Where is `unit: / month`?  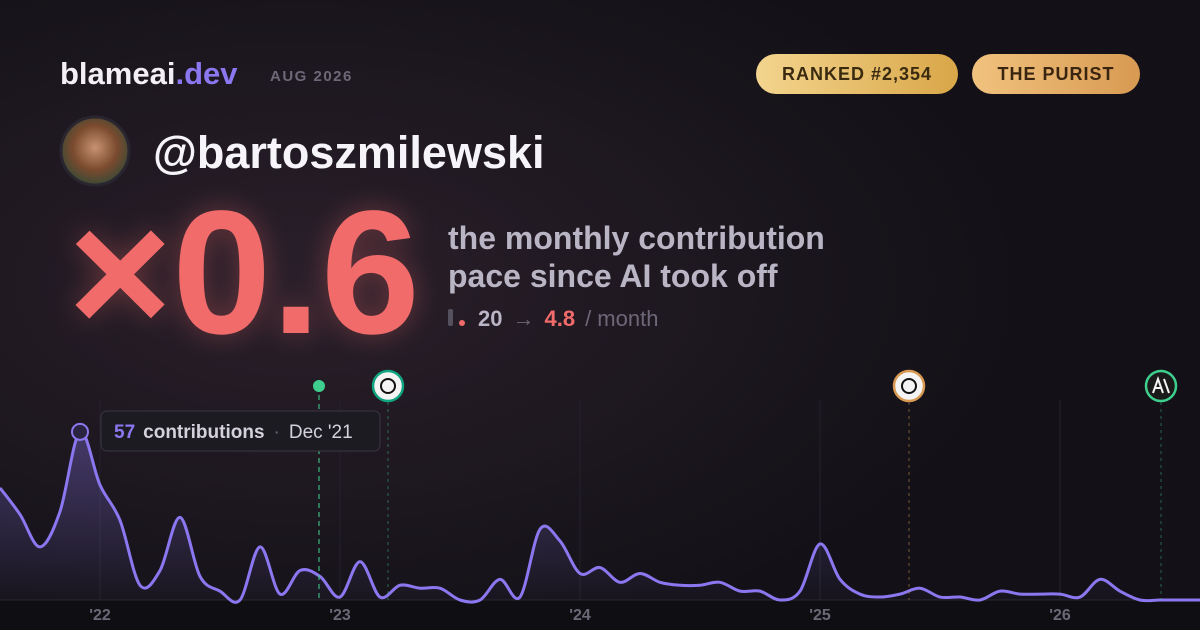 unit: / month is located at coordinates (621, 318).